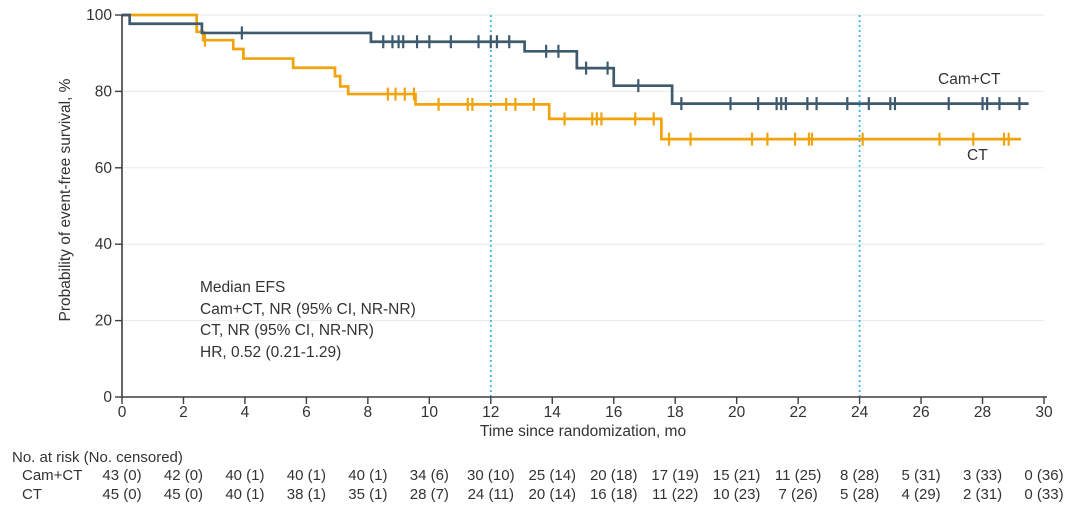 The image size is (1080, 519). What do you see at coordinates (306, 494) in the screenshot?
I see `risk-cell: 38 (1)` at bounding box center [306, 494].